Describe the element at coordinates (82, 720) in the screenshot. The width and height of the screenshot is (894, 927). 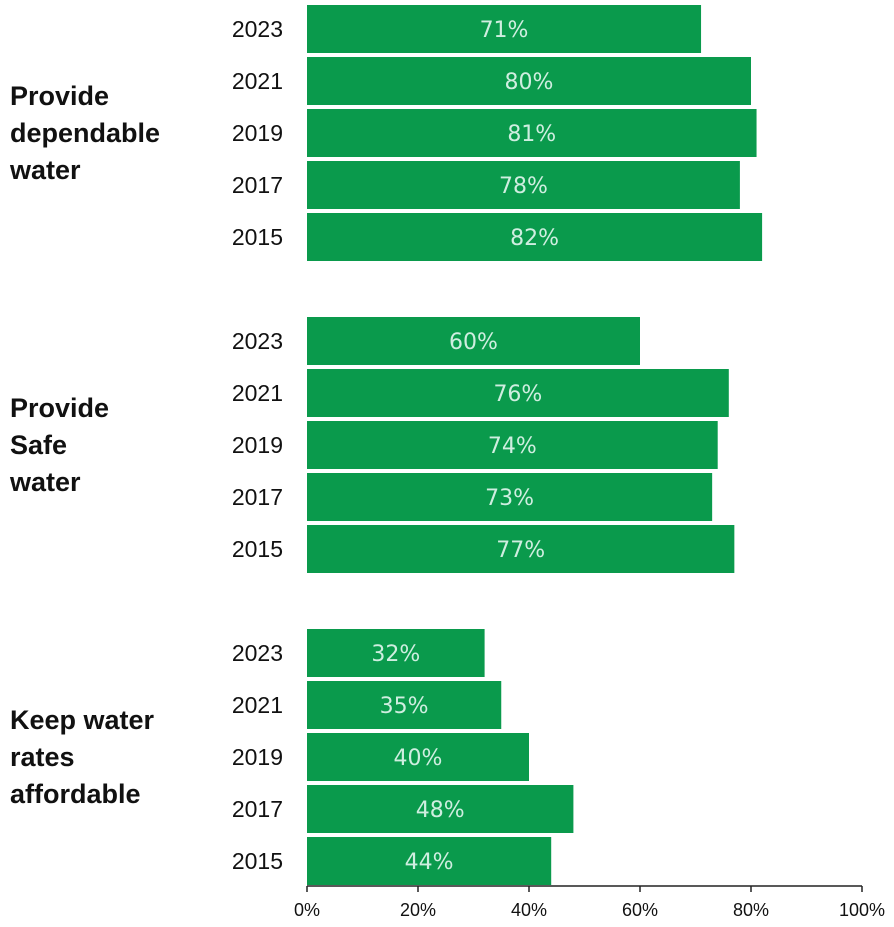
I see `group-label-line: Keep water` at that location.